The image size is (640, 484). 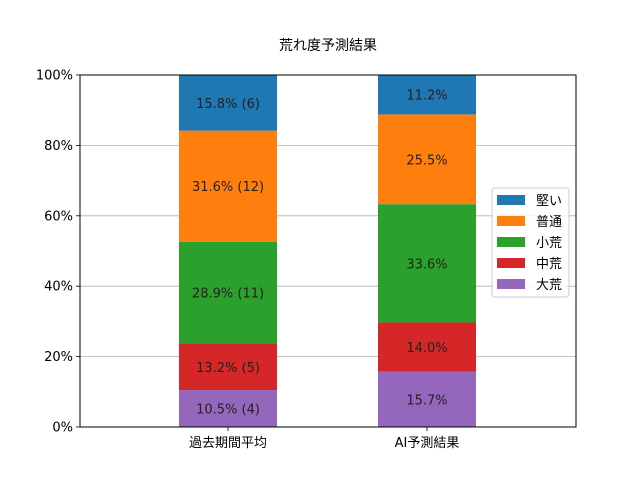 I want to click on y-tick-label: 0%, so click(x=62, y=428).